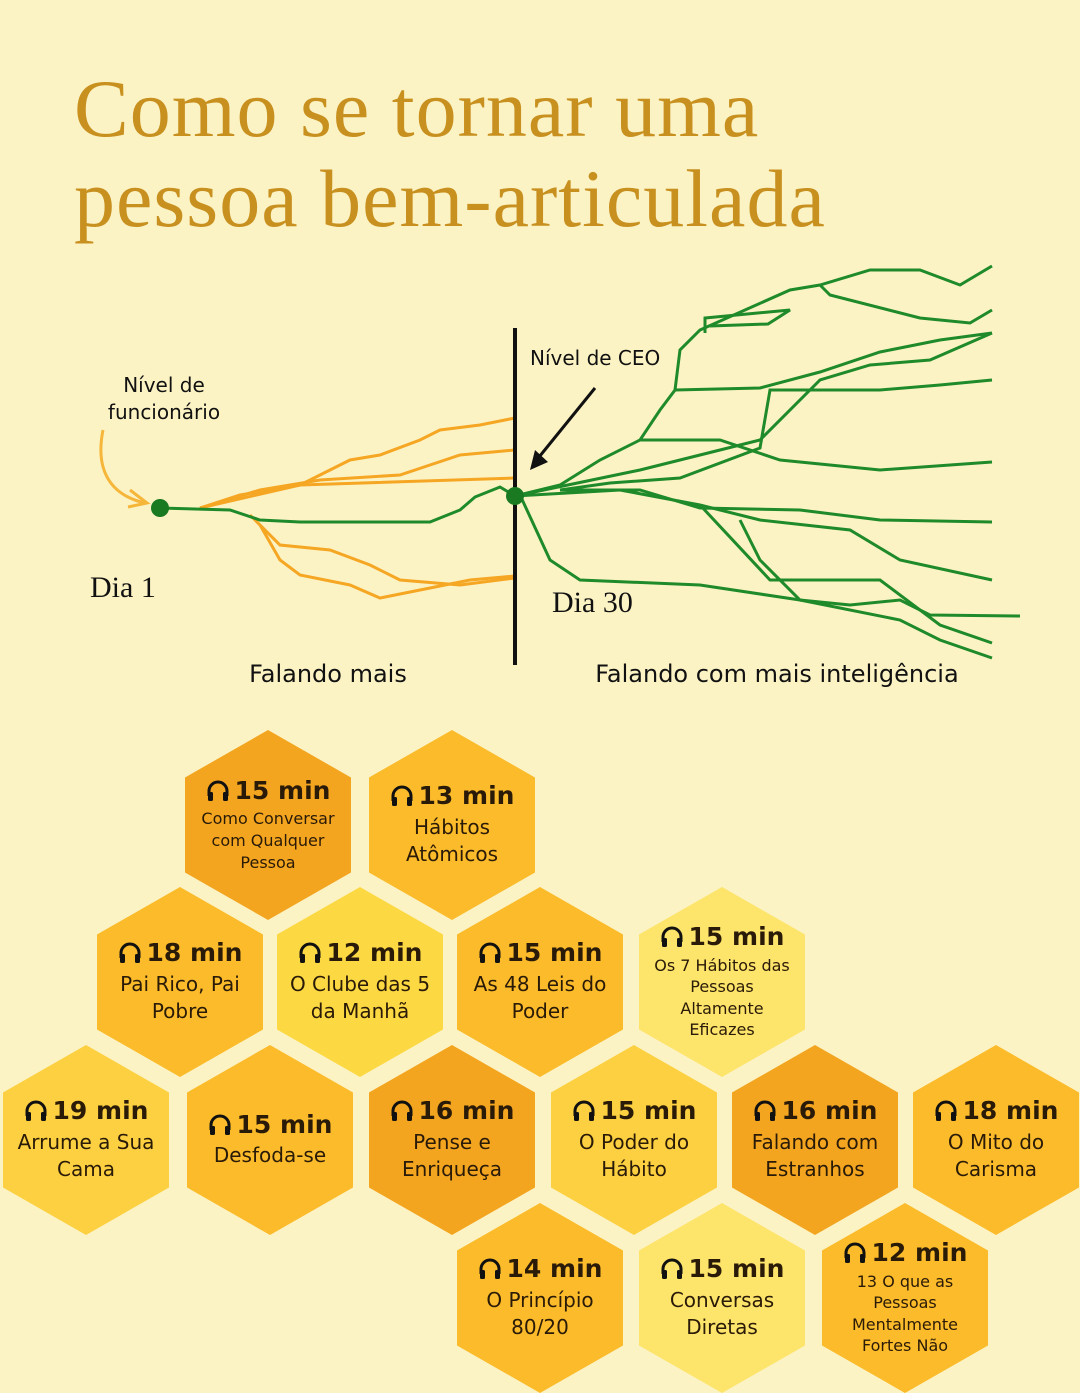 The image size is (1080, 1393). I want to click on book-hexagon: 18 min Pai Rico, Pai Pobre, so click(180, 982).